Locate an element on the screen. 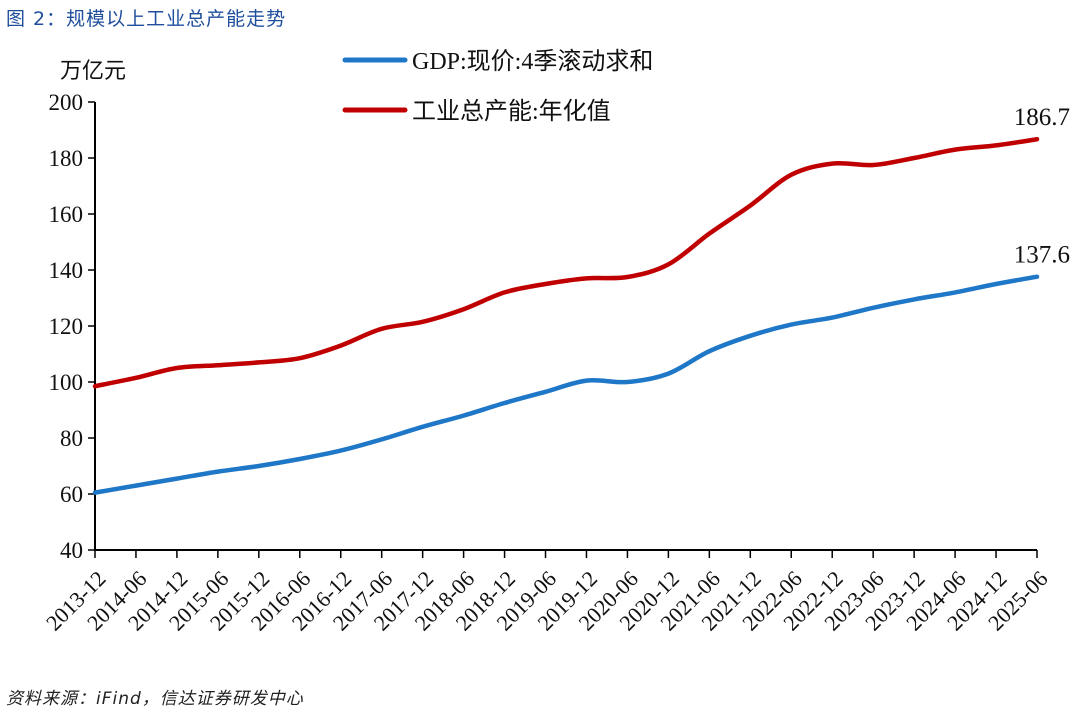 This screenshot has height=709, width=1080. legend-label: GDP:现价:4季滚动求和 is located at coordinates (532, 61).